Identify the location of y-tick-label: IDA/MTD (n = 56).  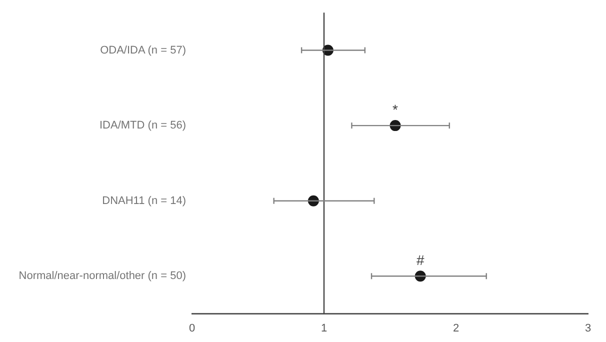
(143, 126).